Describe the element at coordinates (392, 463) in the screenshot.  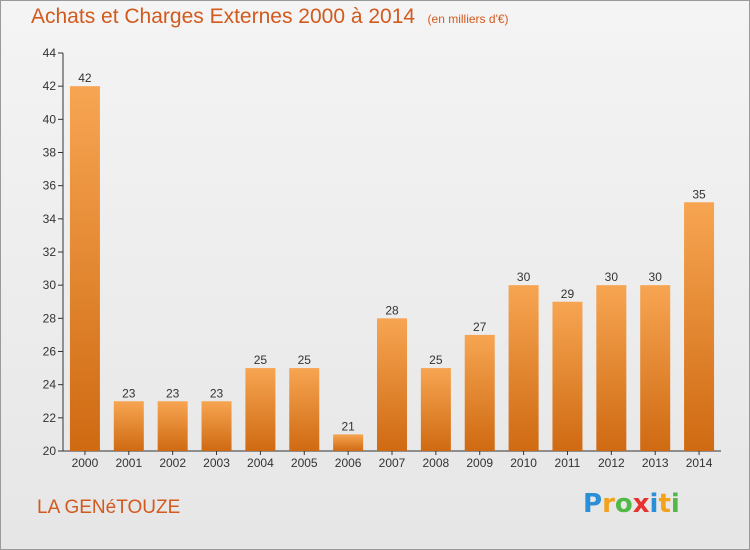
I see `x-tick-label: 2007` at that location.